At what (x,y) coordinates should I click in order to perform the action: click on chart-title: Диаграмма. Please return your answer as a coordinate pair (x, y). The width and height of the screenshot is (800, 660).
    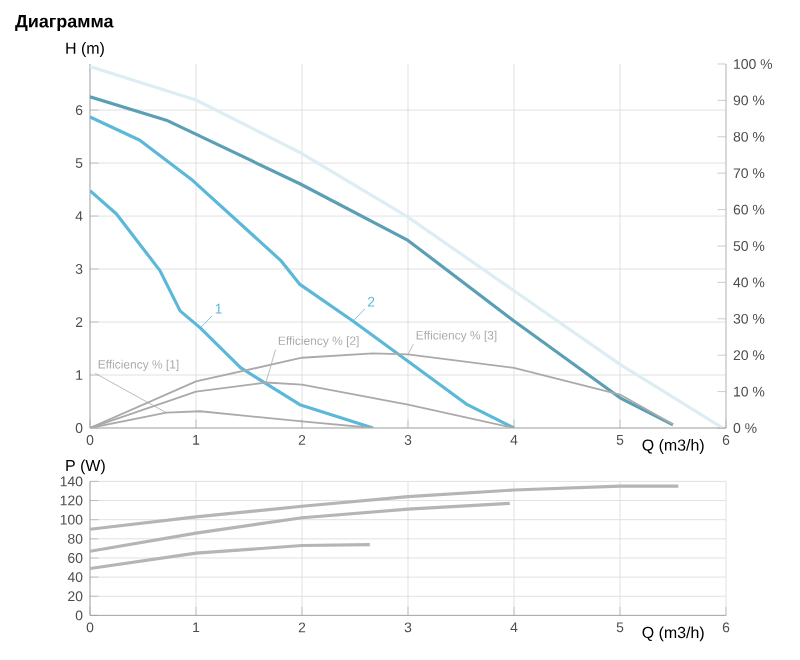
    Looking at the image, I should click on (64, 23).